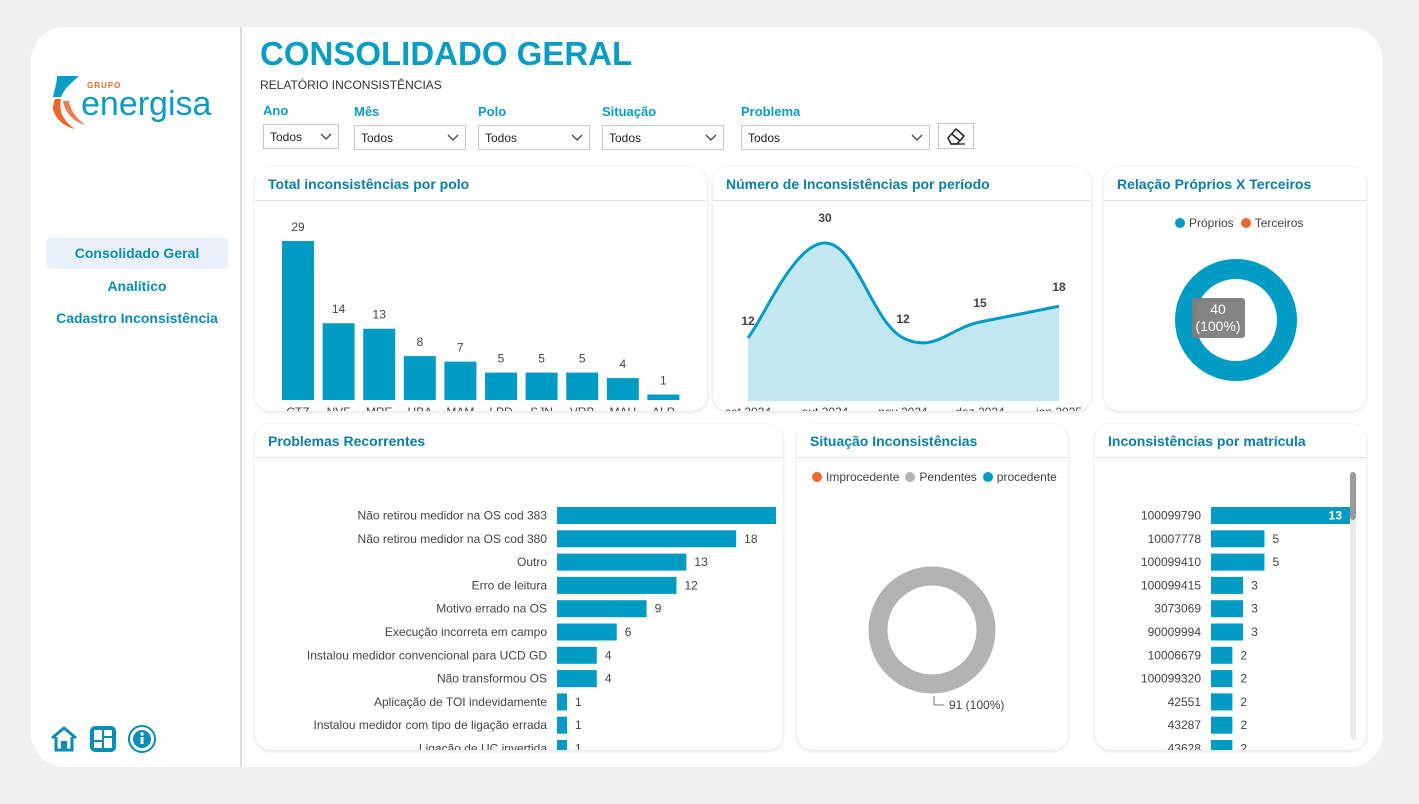  Describe the element at coordinates (628, 632) in the screenshot. I see `bar-value-label: 6` at that location.